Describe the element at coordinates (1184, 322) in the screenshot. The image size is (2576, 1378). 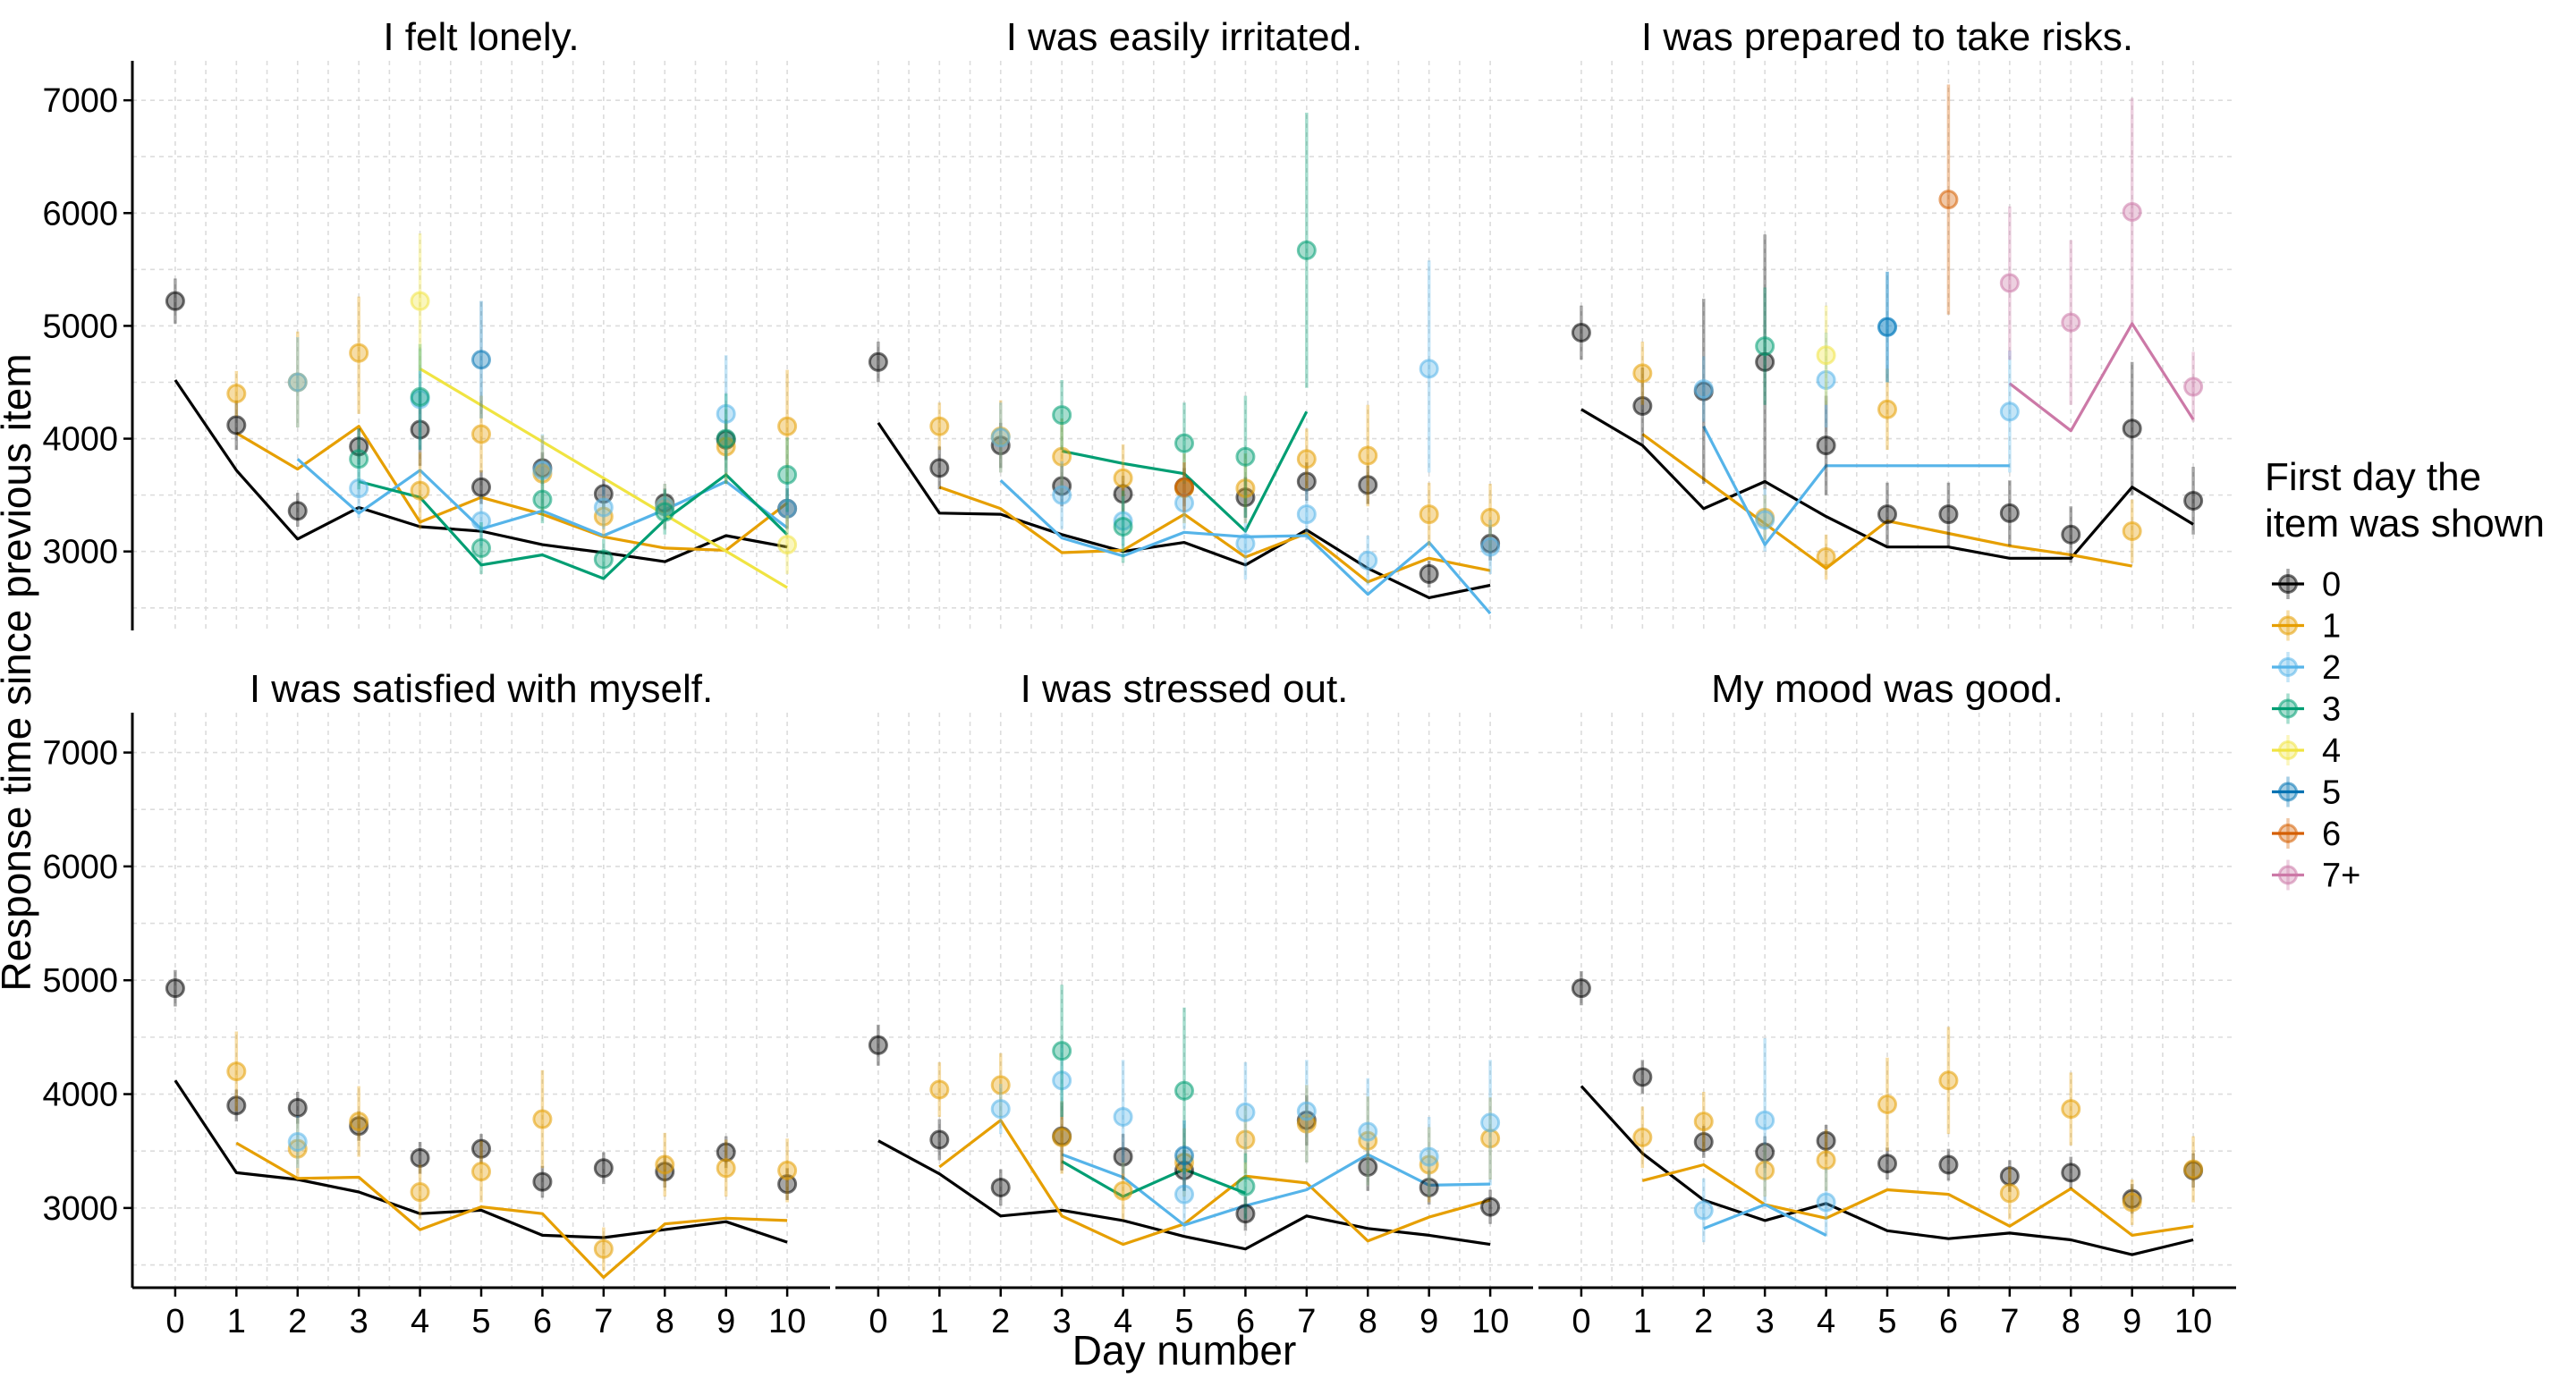
I see `panel-2: I was easily irritated.` at that location.